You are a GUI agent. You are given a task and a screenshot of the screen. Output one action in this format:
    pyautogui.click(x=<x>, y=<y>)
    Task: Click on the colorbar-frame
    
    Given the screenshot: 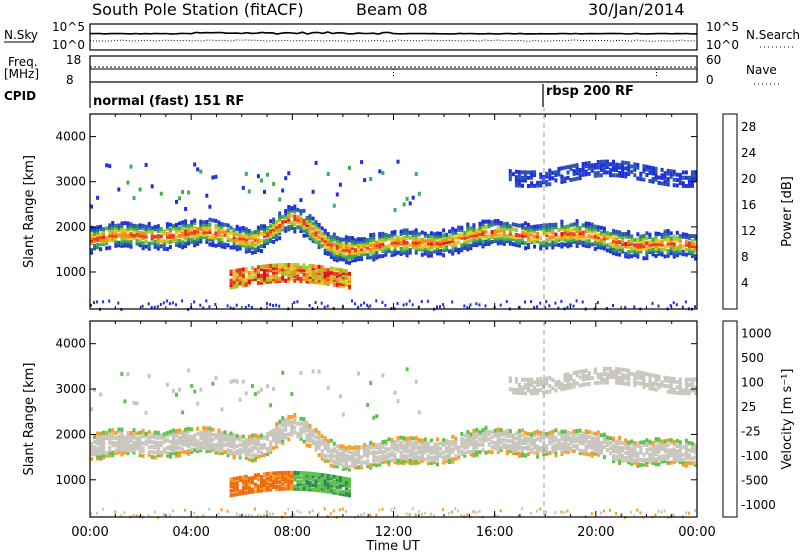 What is the action you would take?
    pyautogui.click(x=730, y=211)
    